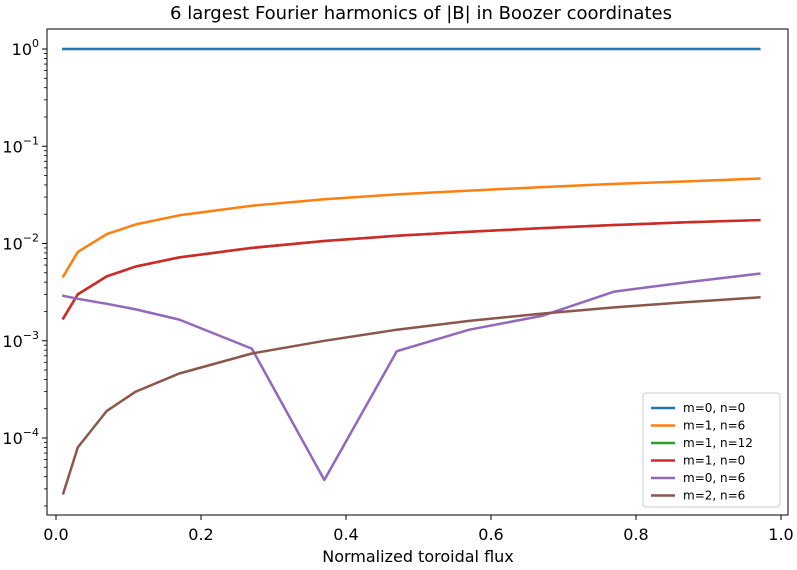 This screenshot has height=570, width=797. Describe the element at coordinates (635, 534) in the screenshot. I see `x-tick-label: 0.8` at that location.